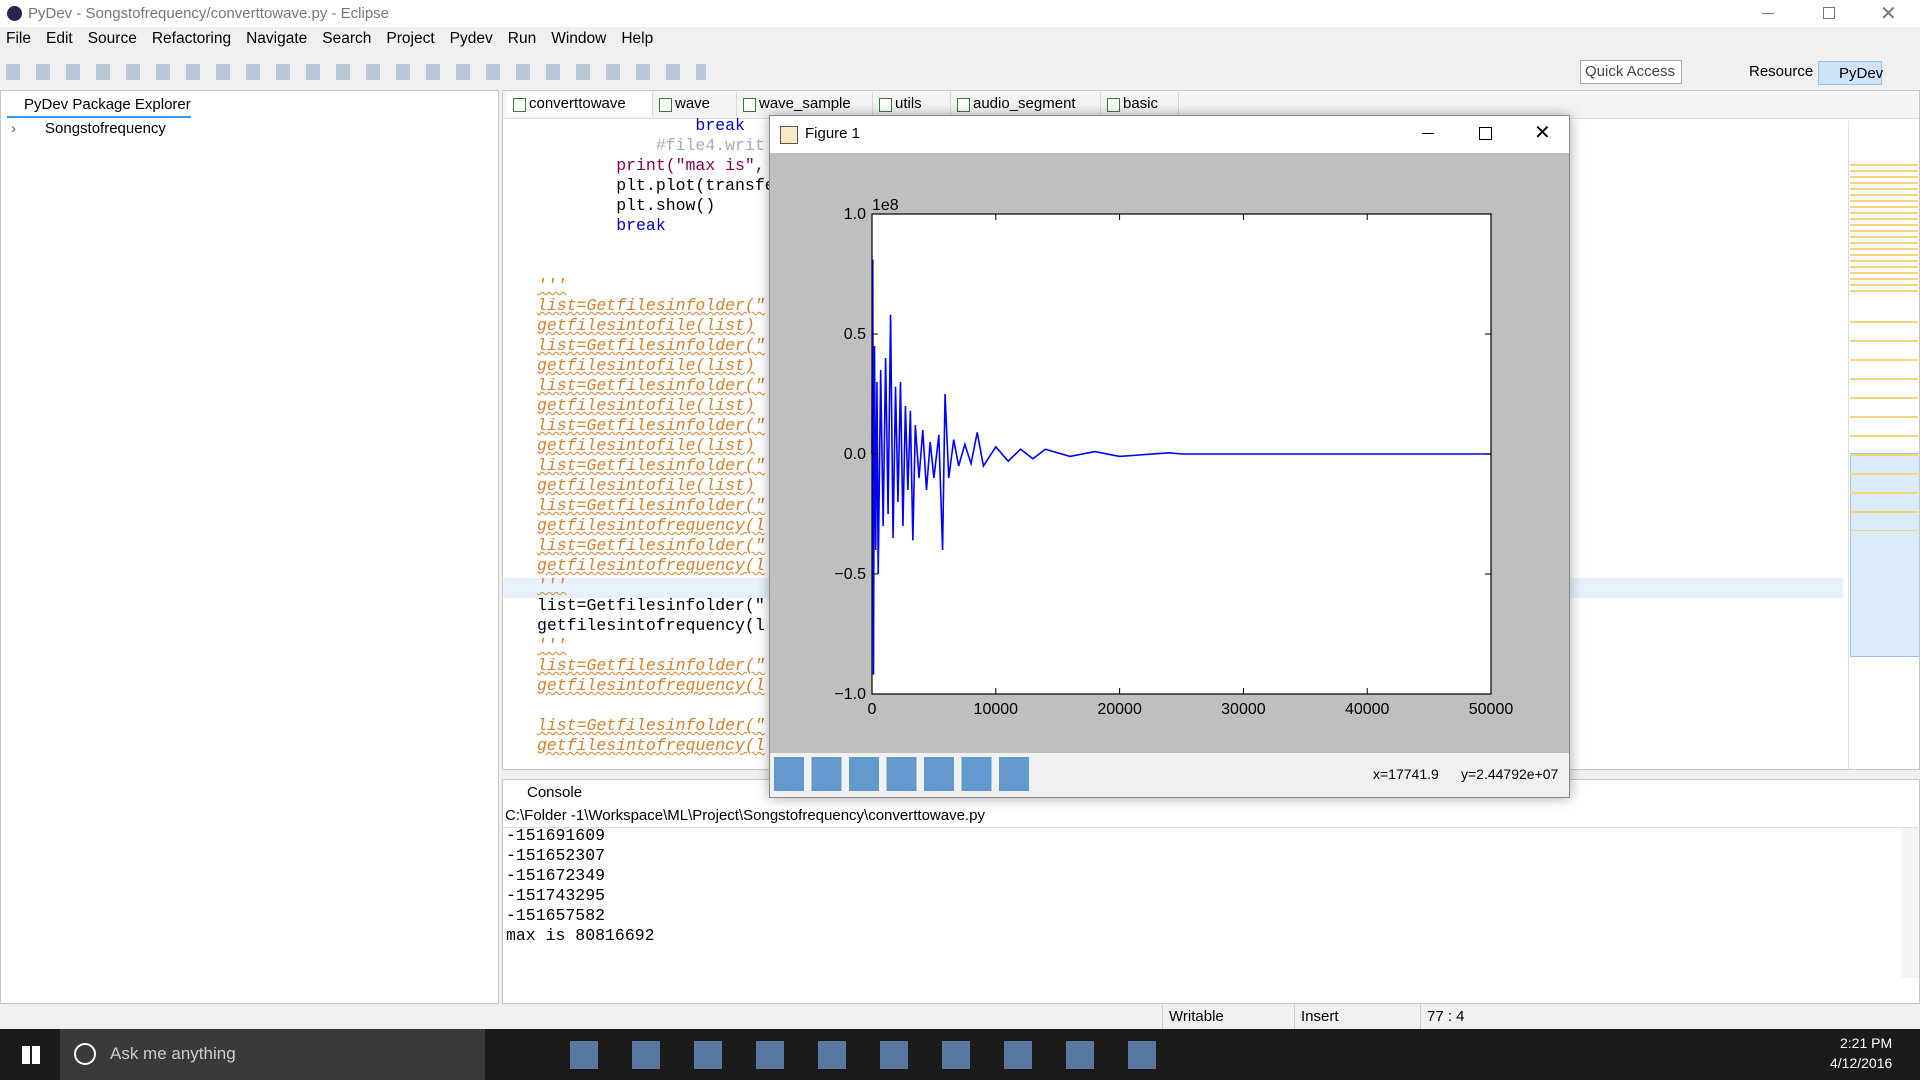 The height and width of the screenshot is (1080, 1920). What do you see at coordinates (912, 104) in the screenshot?
I see `editor-tab: utils` at bounding box center [912, 104].